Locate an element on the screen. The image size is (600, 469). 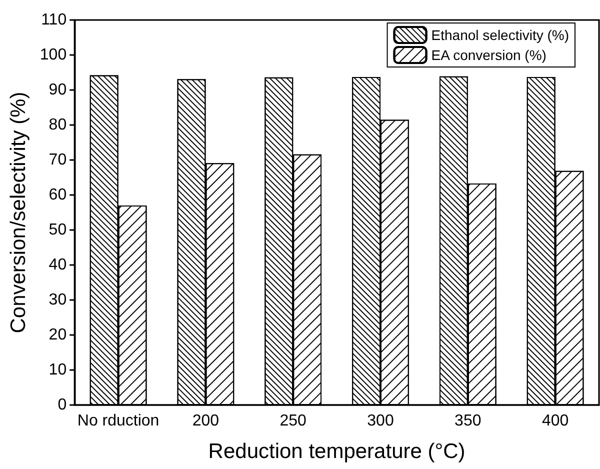
x-tick-label: No rduction is located at coordinates (118, 421).